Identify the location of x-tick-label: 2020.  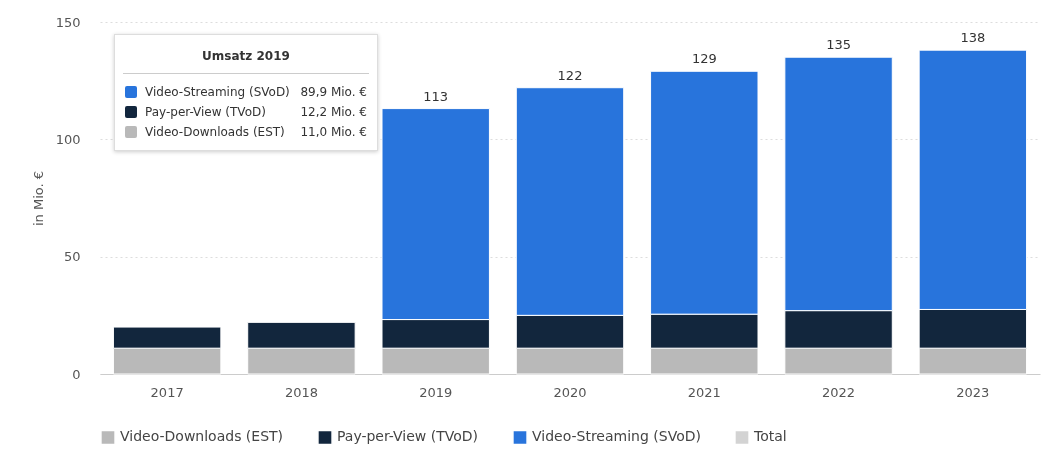
(570, 392).